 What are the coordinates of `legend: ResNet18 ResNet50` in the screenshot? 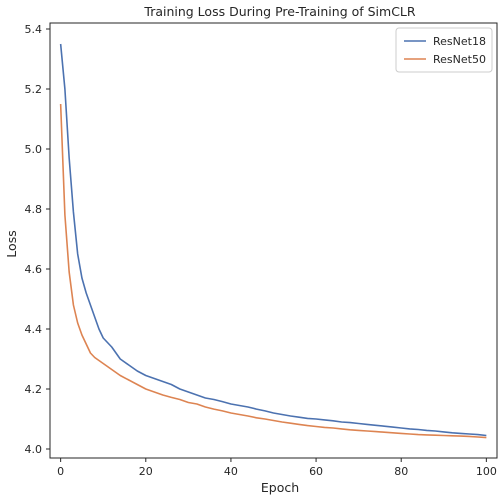 It's located at (444, 50).